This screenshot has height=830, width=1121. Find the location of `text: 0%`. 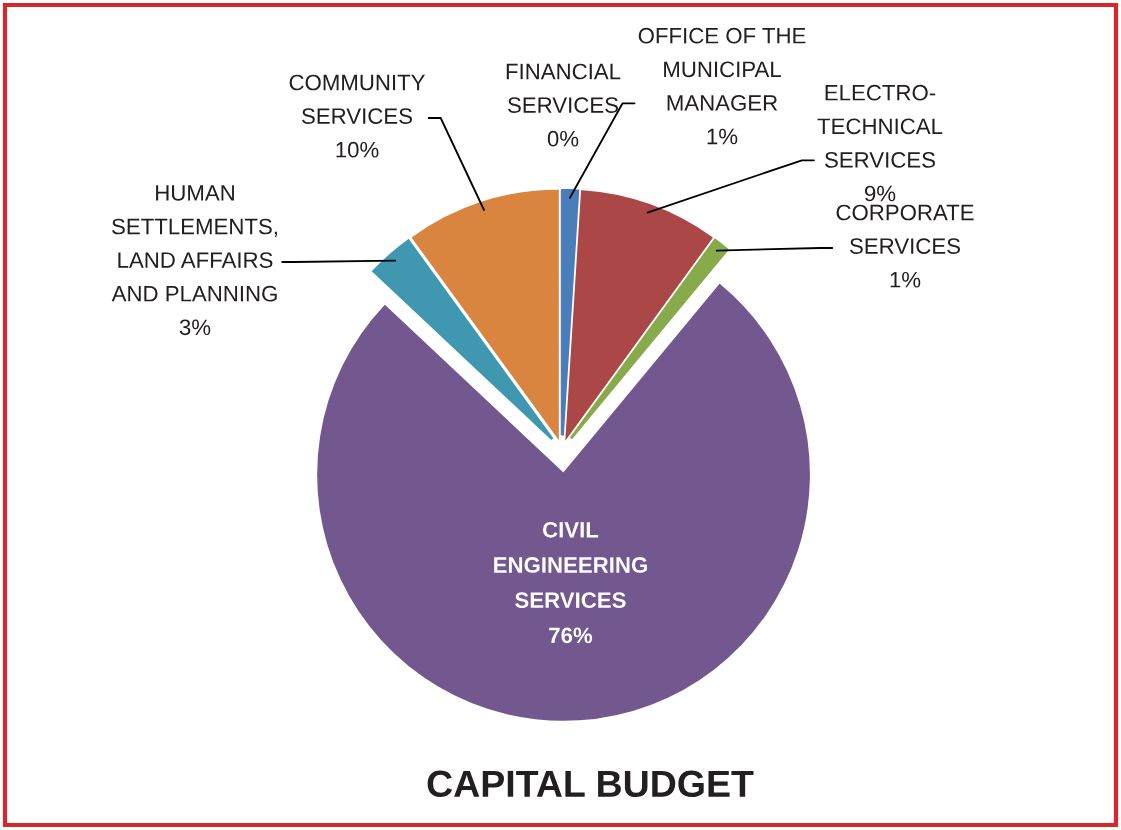

text: 0% is located at coordinates (563, 138).